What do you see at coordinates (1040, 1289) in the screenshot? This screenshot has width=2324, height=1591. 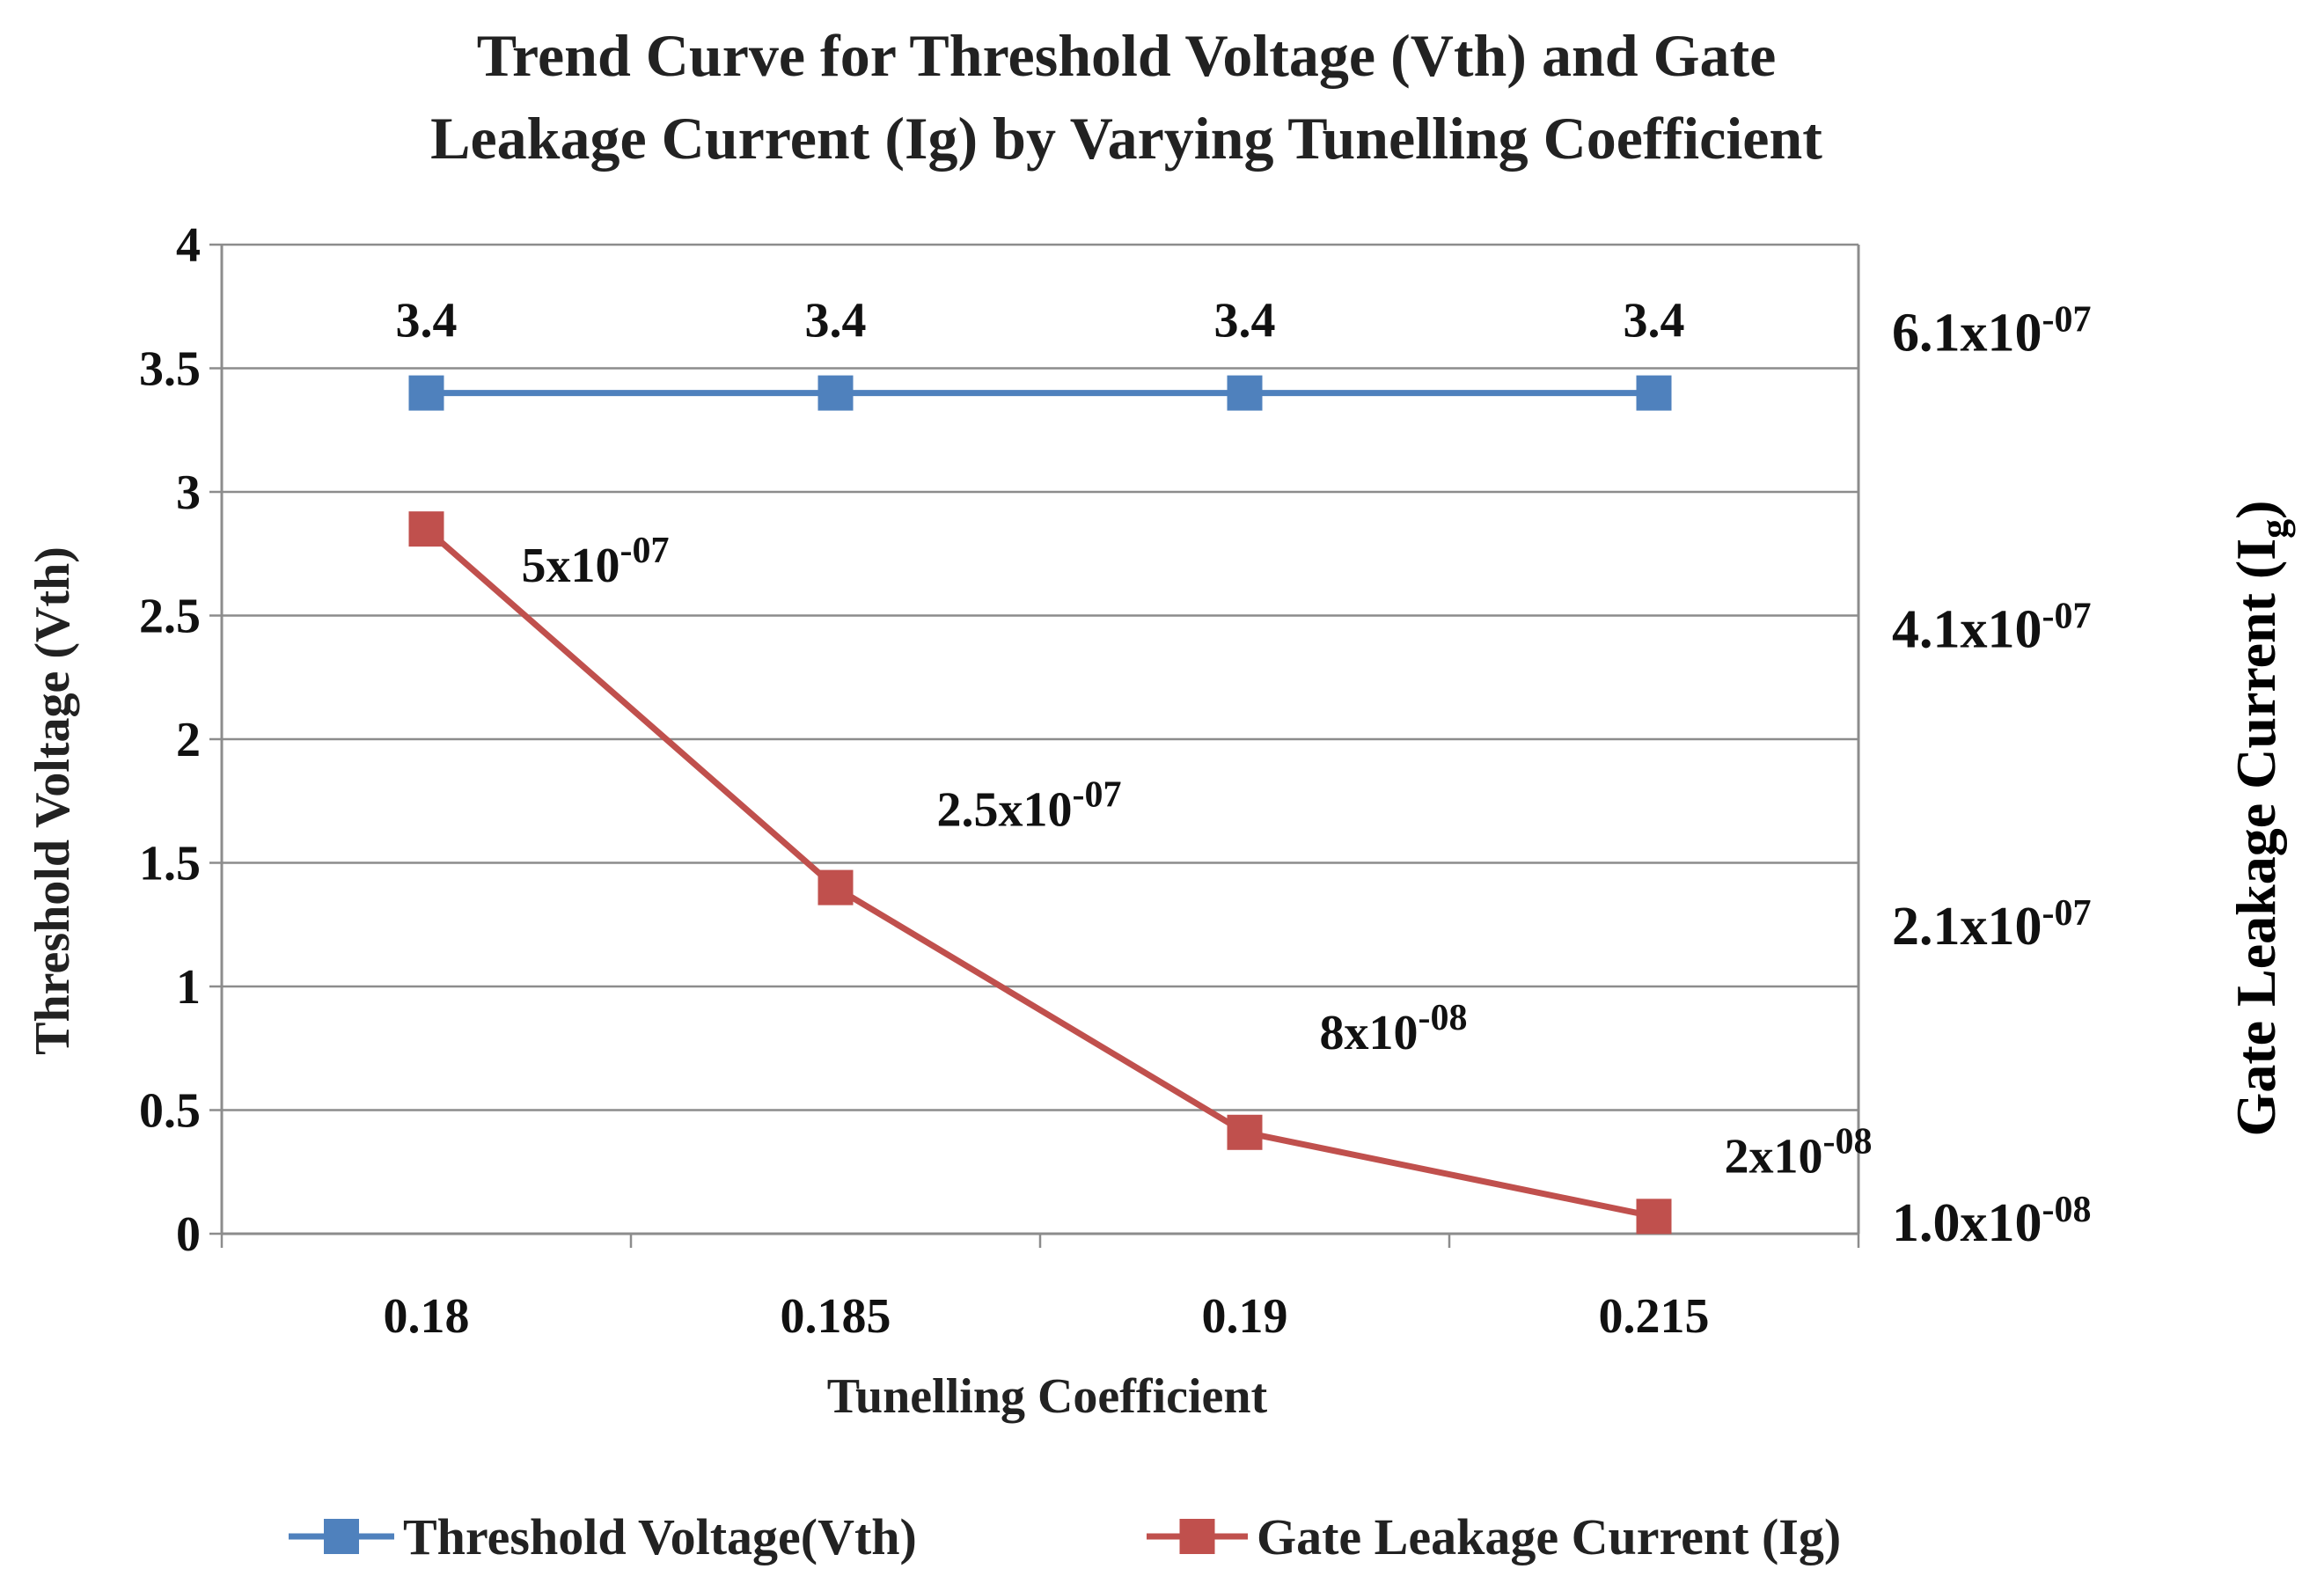 I see `x-axis-ticks: 0.18 0.185 0.19 0.215` at bounding box center [1040, 1289].